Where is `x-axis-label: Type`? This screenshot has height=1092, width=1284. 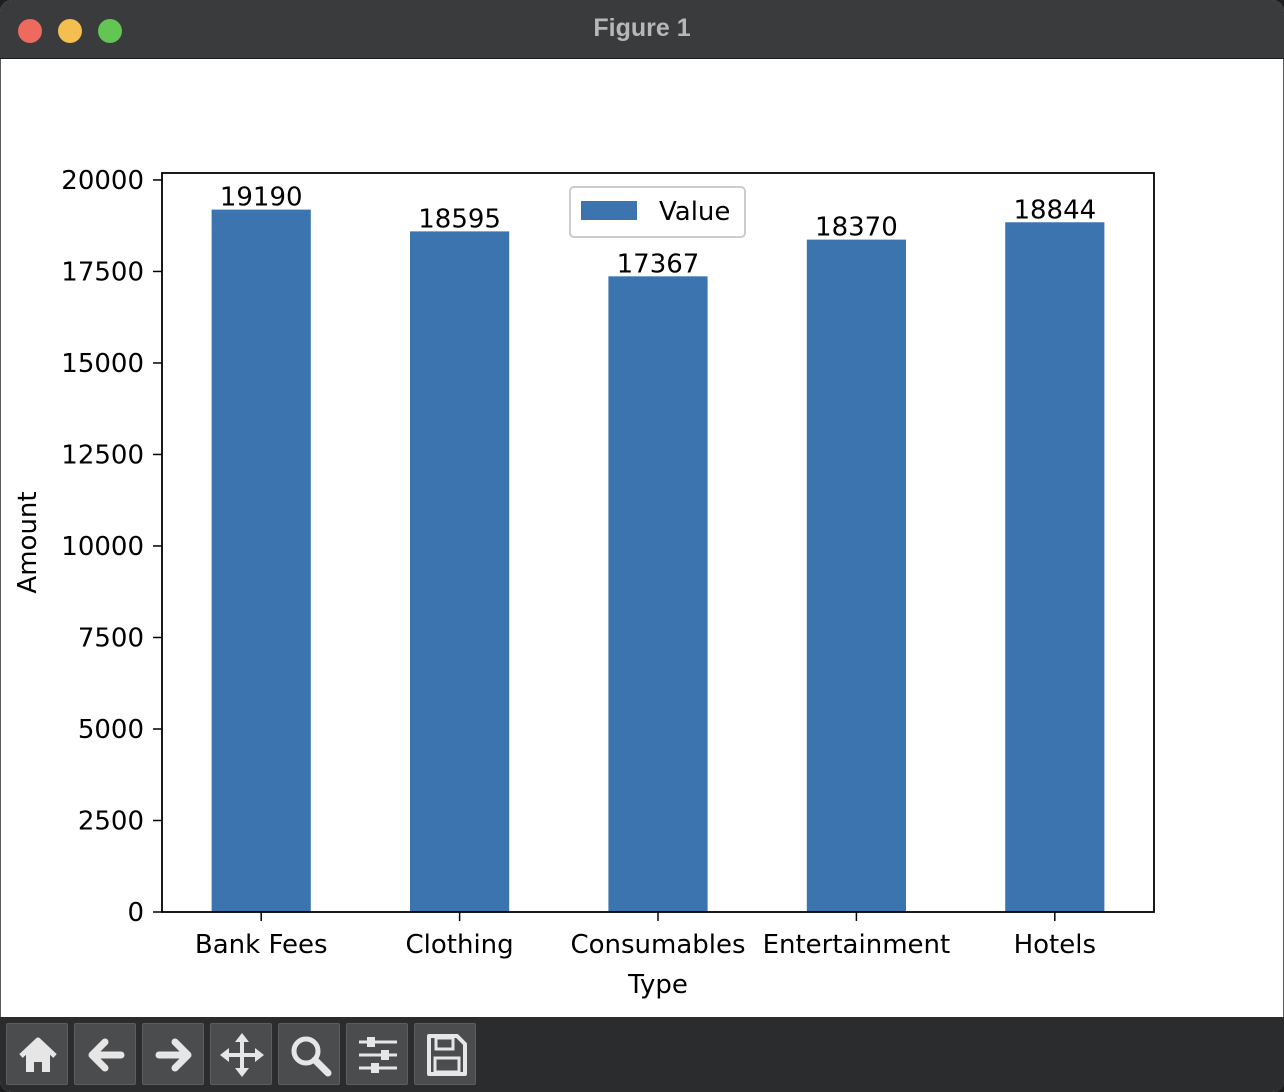
x-axis-label: Type is located at coordinates (657, 985).